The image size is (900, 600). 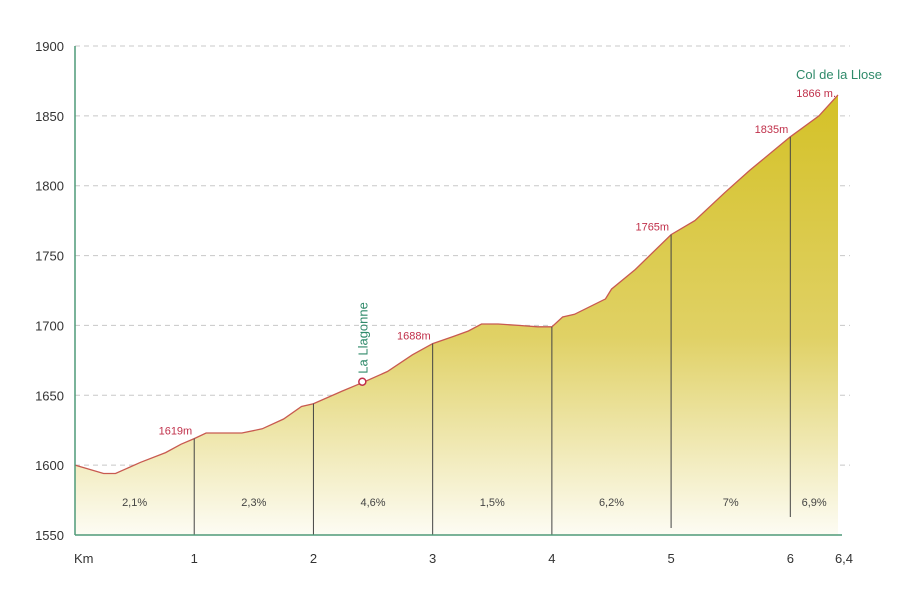 What do you see at coordinates (49, 256) in the screenshot?
I see `y-tick-label: 1750` at bounding box center [49, 256].